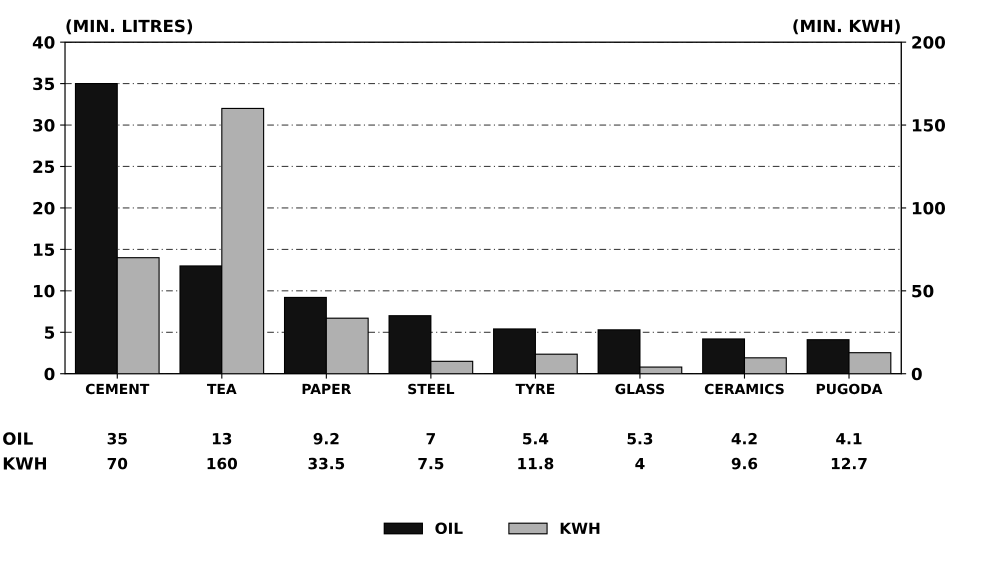 The height and width of the screenshot is (562, 985). I want to click on y-tick-label: 10, so click(44, 291).